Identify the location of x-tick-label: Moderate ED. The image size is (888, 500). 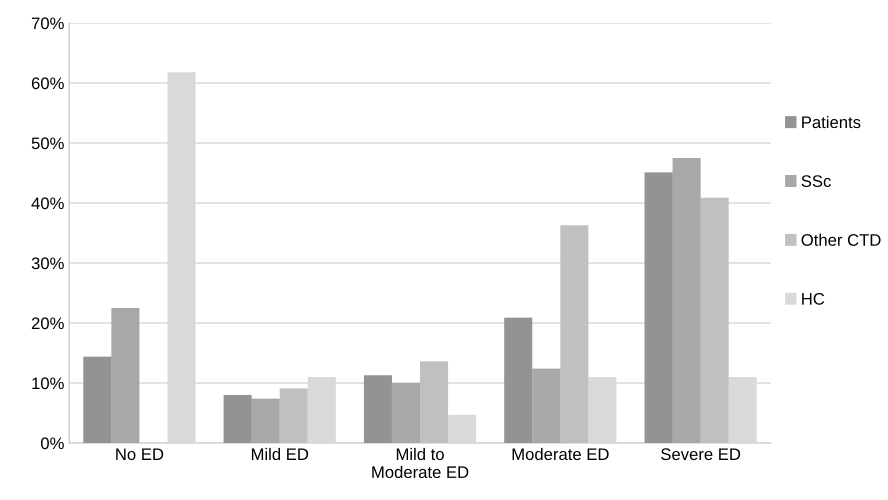
(560, 454).